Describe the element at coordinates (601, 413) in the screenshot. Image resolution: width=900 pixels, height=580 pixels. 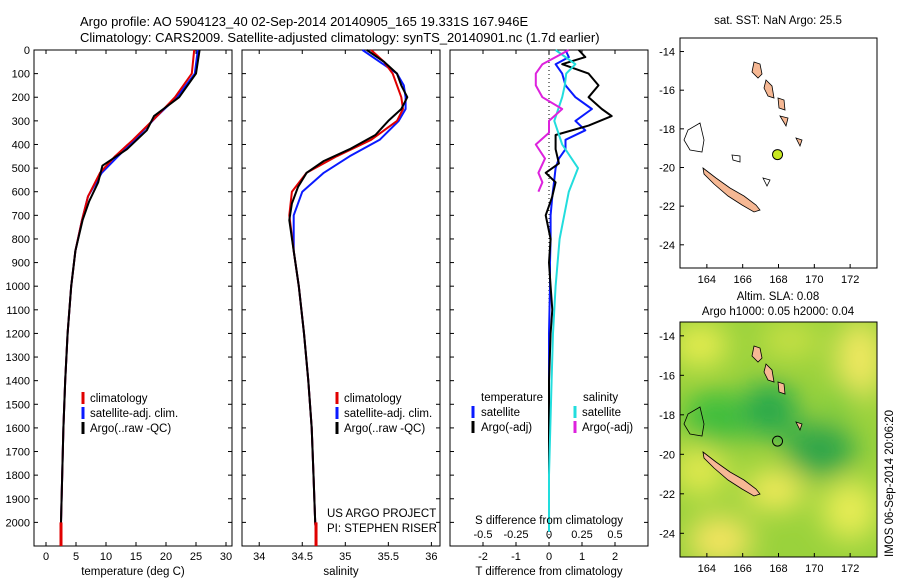
I see `legend-ssat-label: satellite` at that location.